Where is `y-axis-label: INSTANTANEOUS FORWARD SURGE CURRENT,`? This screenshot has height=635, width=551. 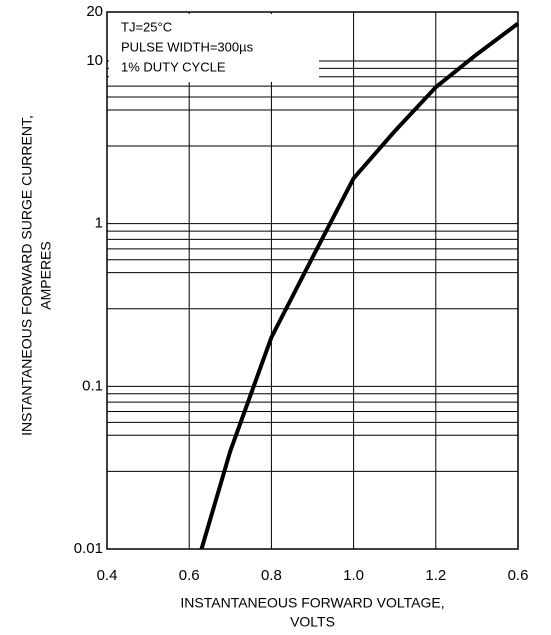 y-axis-label: INSTANTANEOUS FORWARD SURGE CURRENT, is located at coordinates (27, 275).